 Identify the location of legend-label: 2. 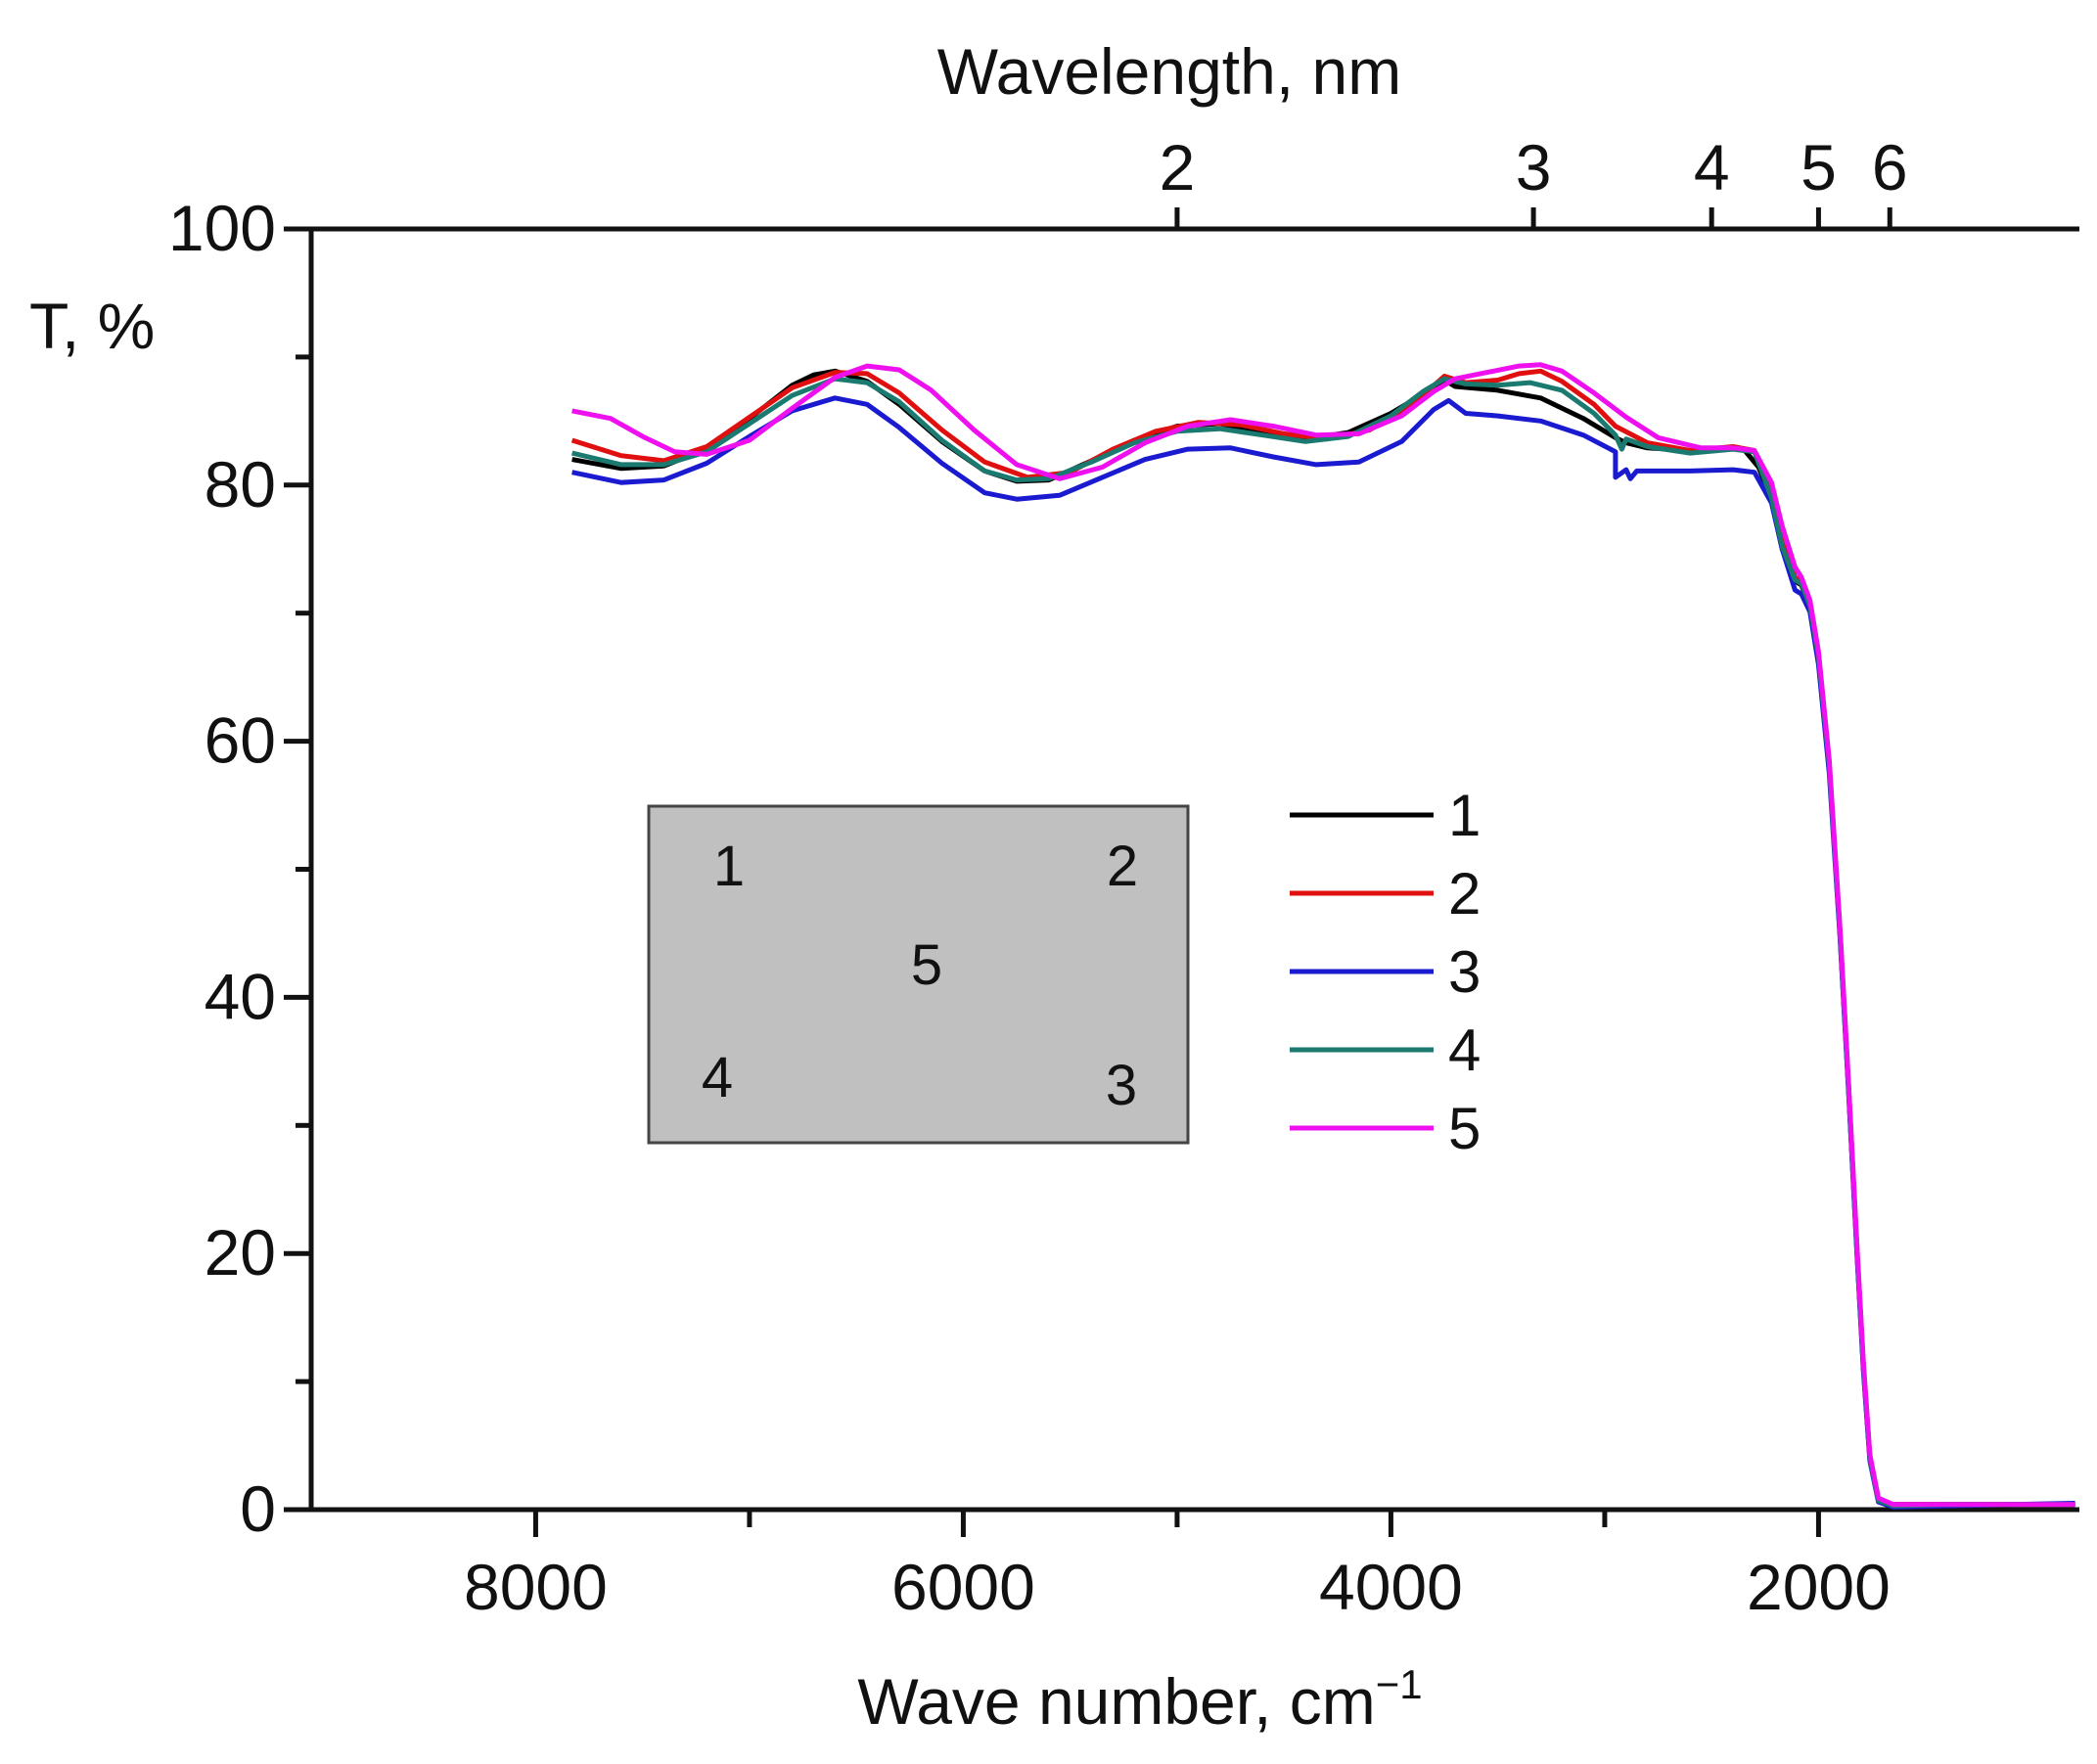
(1464, 894).